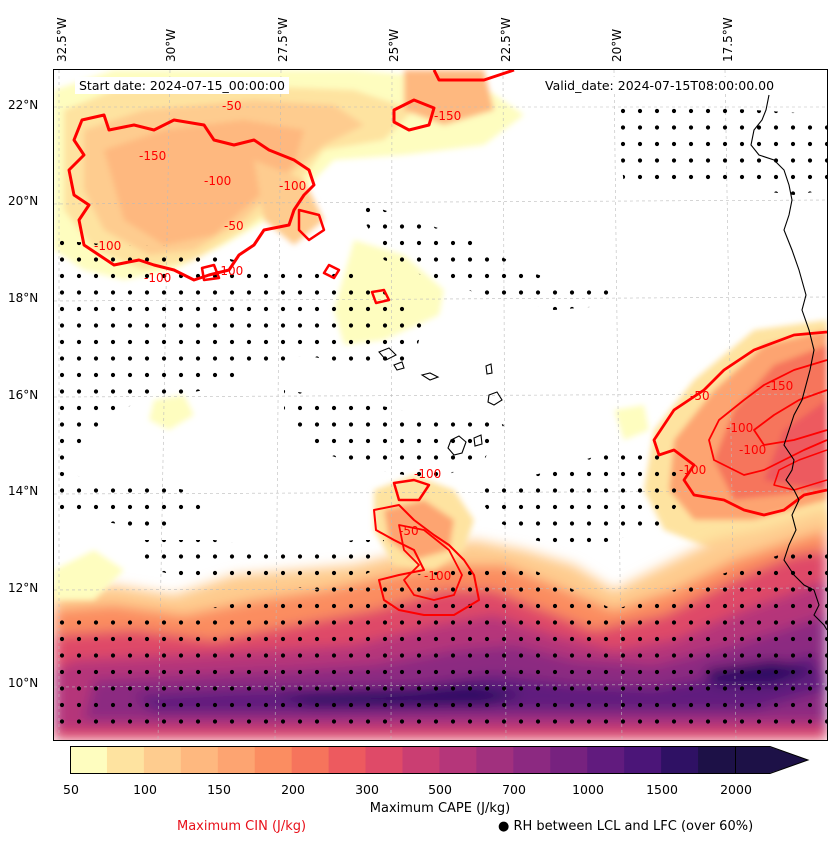  Describe the element at coordinates (440, 401) in the screenshot. I see `cape-verde-islands` at that location.